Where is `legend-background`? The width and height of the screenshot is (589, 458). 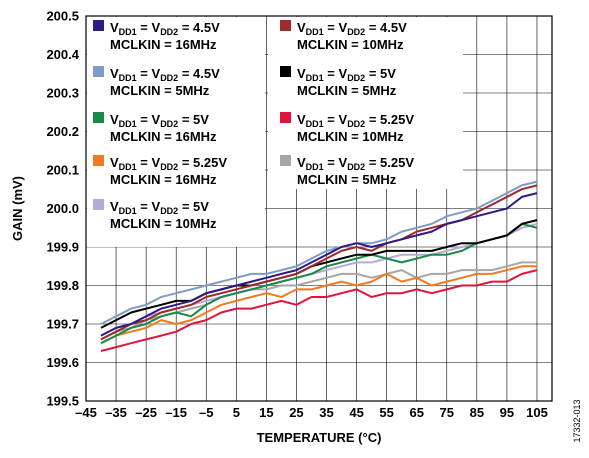
legend-background is located at coordinates (365, 103).